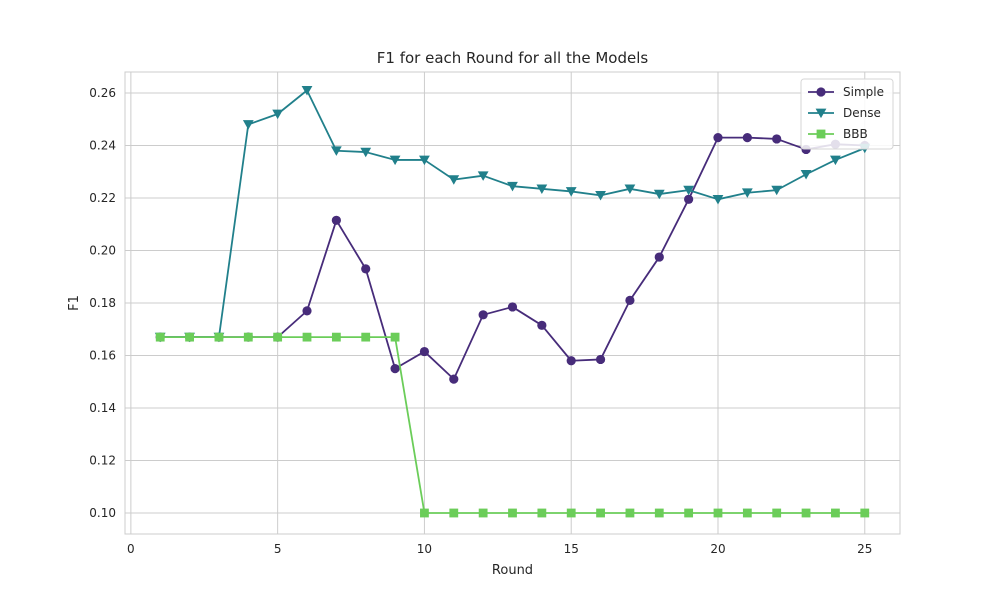 Image resolution: width=1000 pixels, height=600 pixels. I want to click on y-tick-label: 0.26, so click(102, 93).